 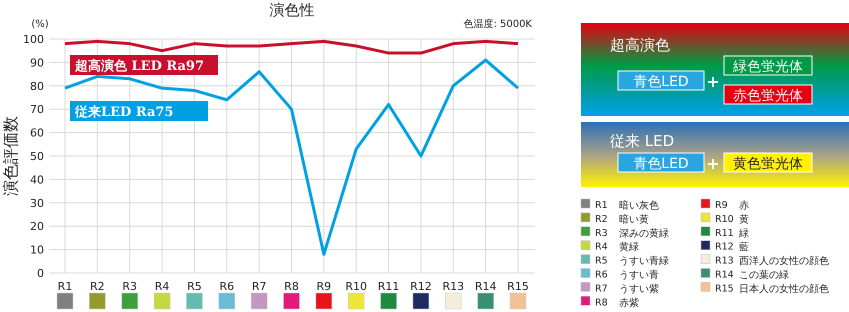 What do you see at coordinates (421, 286) in the screenshot?
I see `x-tick-label: R12` at bounding box center [421, 286].